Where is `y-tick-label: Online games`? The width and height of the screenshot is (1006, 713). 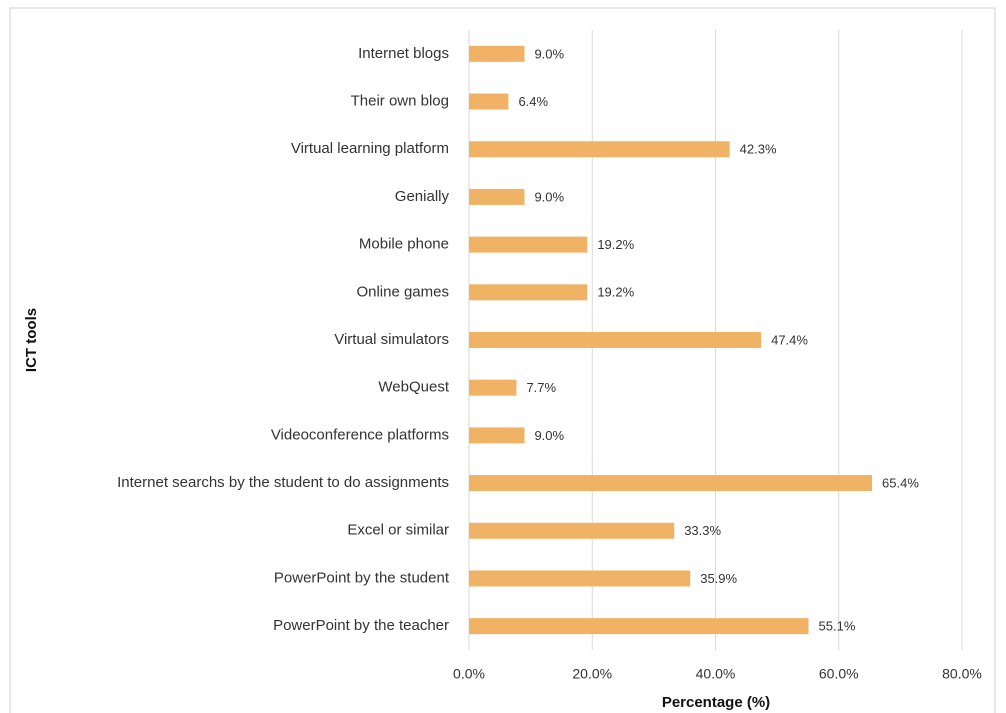 y-tick-label: Online games is located at coordinates (402, 291).